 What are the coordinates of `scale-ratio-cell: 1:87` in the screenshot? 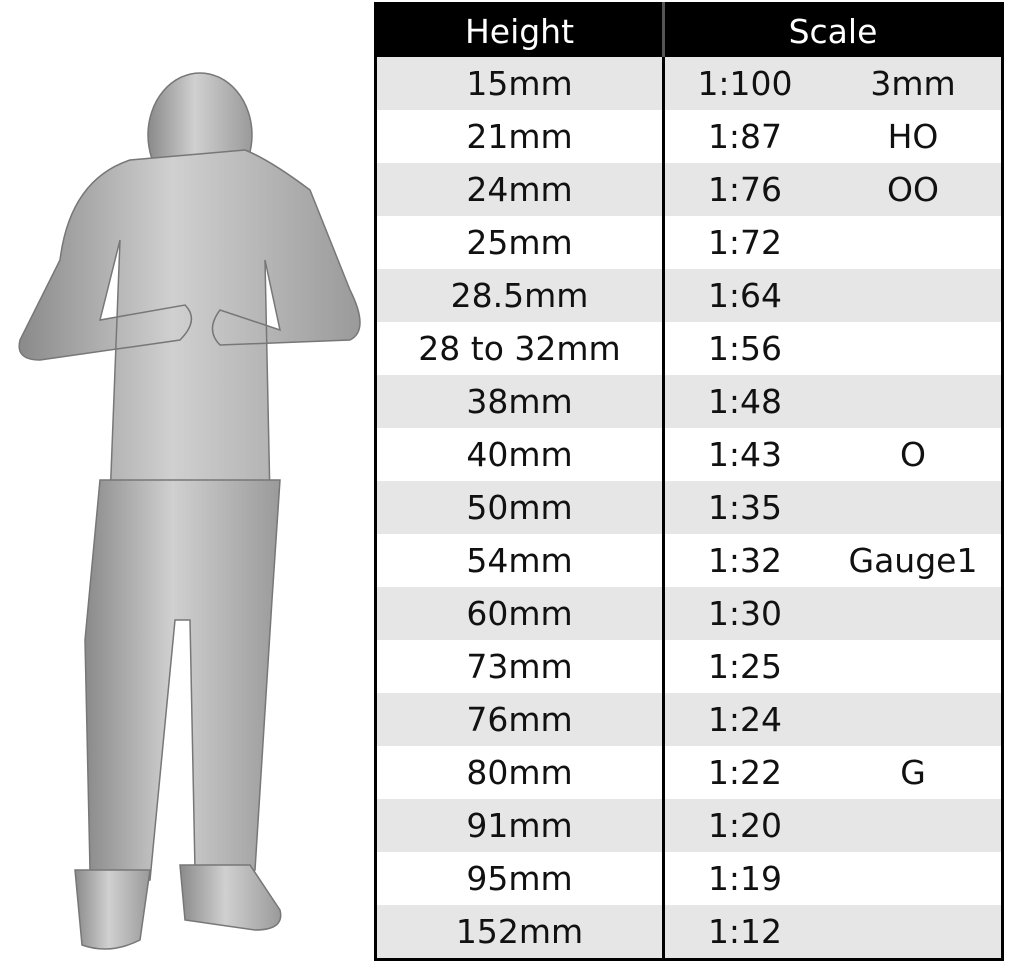 It's located at (745, 136).